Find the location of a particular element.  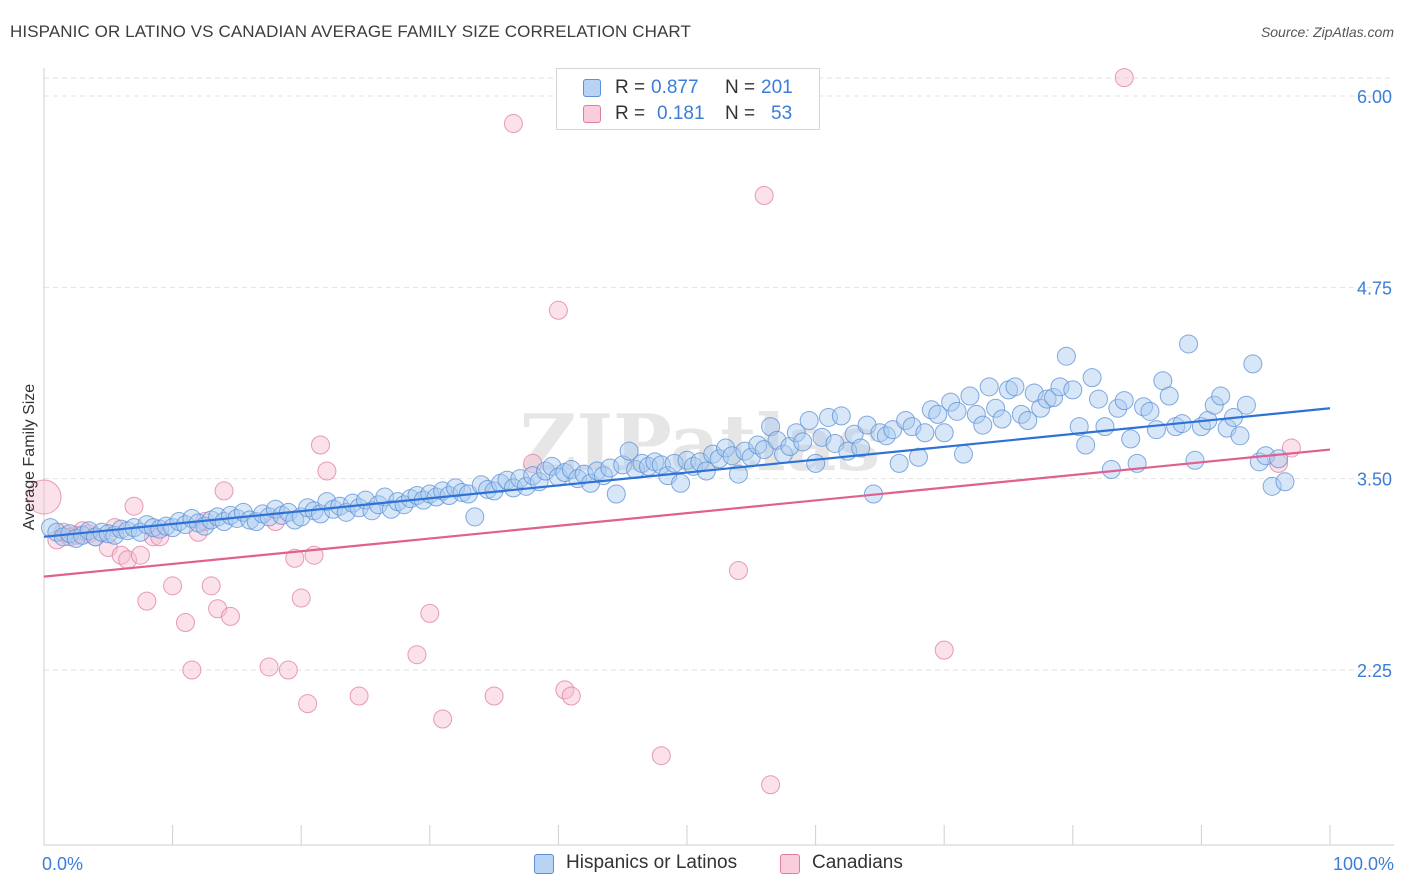

n-value: 201 is located at coordinates (777, 87).